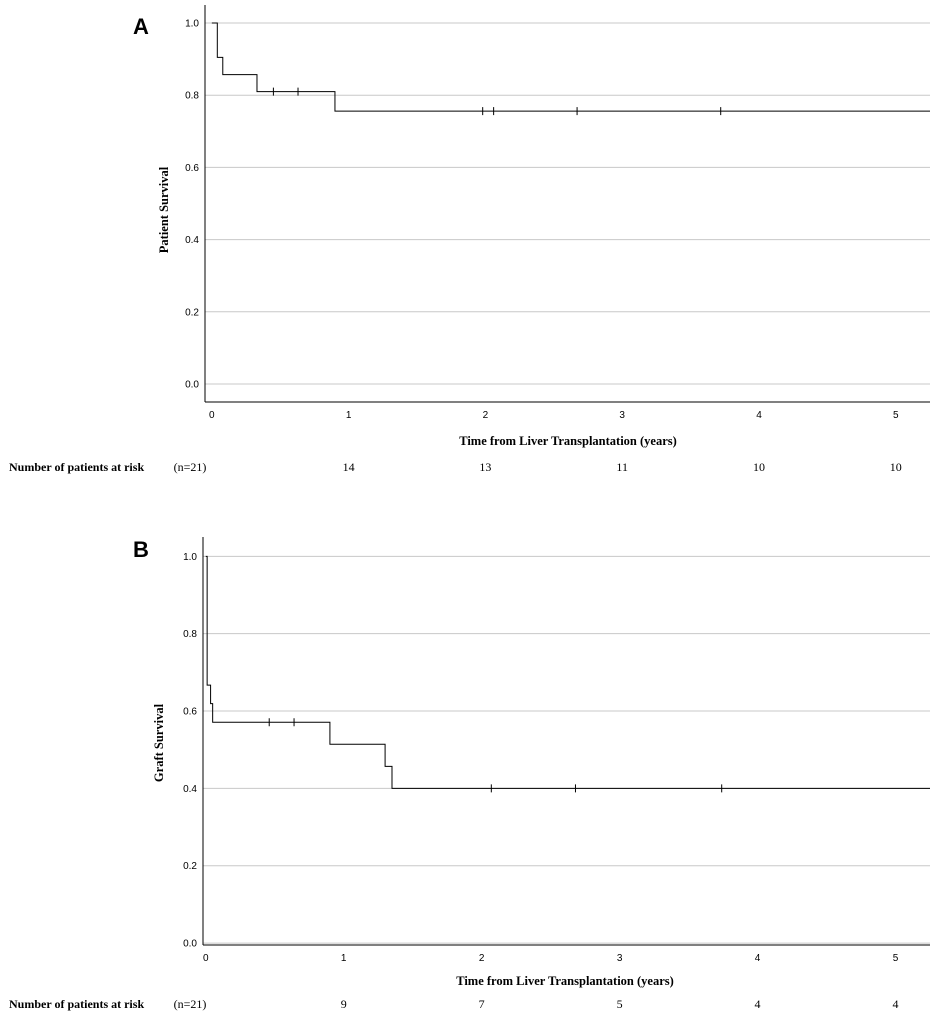 This screenshot has height=1021, width=934. Describe the element at coordinates (190, 1004) in the screenshot. I see `panel-b-risk-n: (n=21)` at that location.